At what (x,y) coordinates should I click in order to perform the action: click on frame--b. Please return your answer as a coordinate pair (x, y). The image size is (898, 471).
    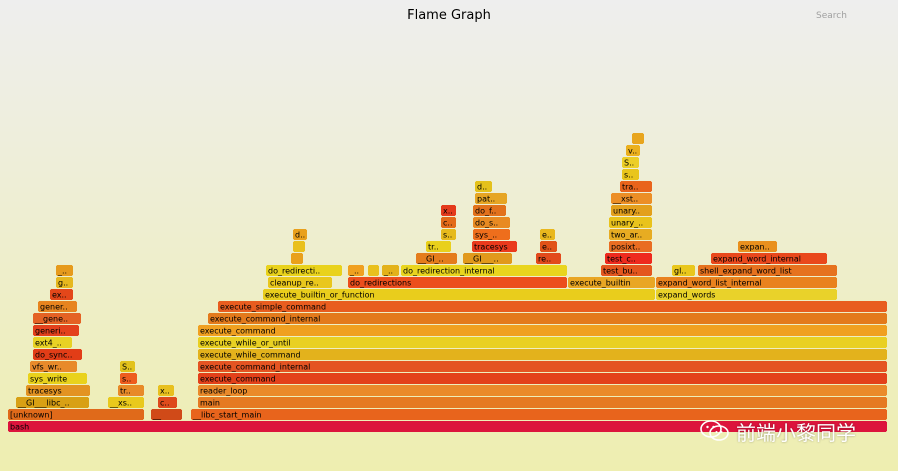
    Looking at the image, I should click on (373, 270).